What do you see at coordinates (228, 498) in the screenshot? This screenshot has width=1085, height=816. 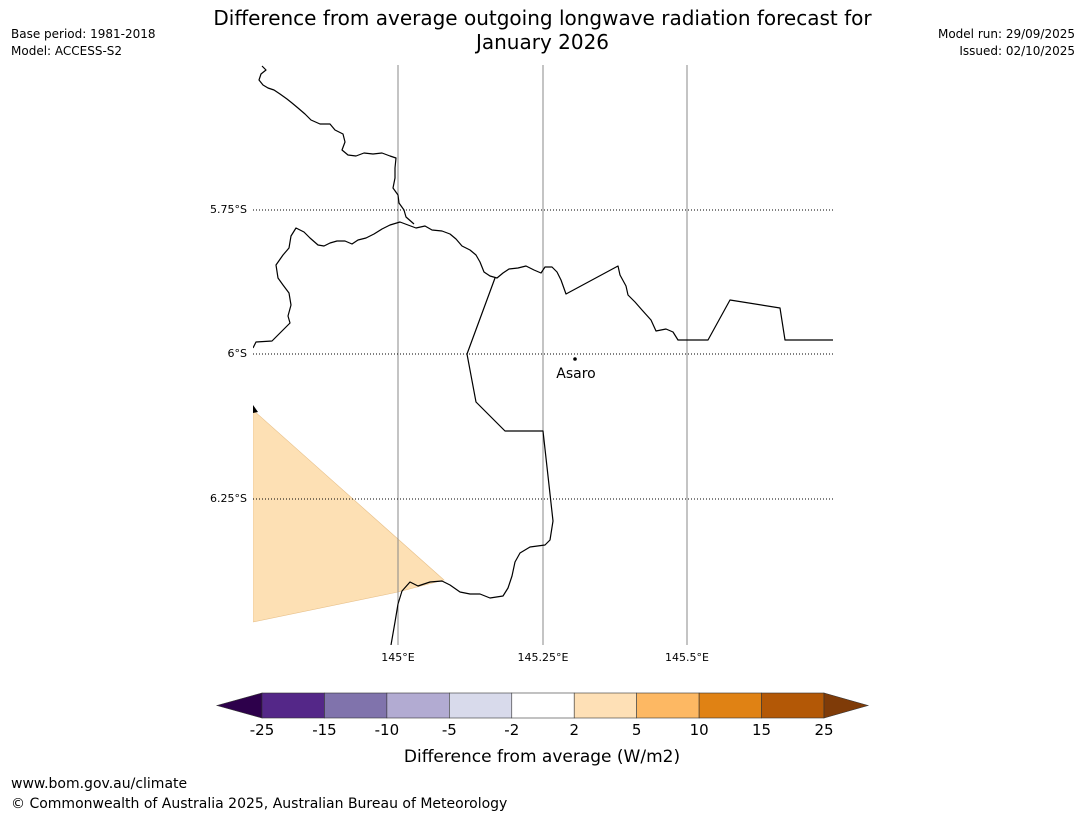 I see `latitude-label-6-25: 6.25°S` at bounding box center [228, 498].